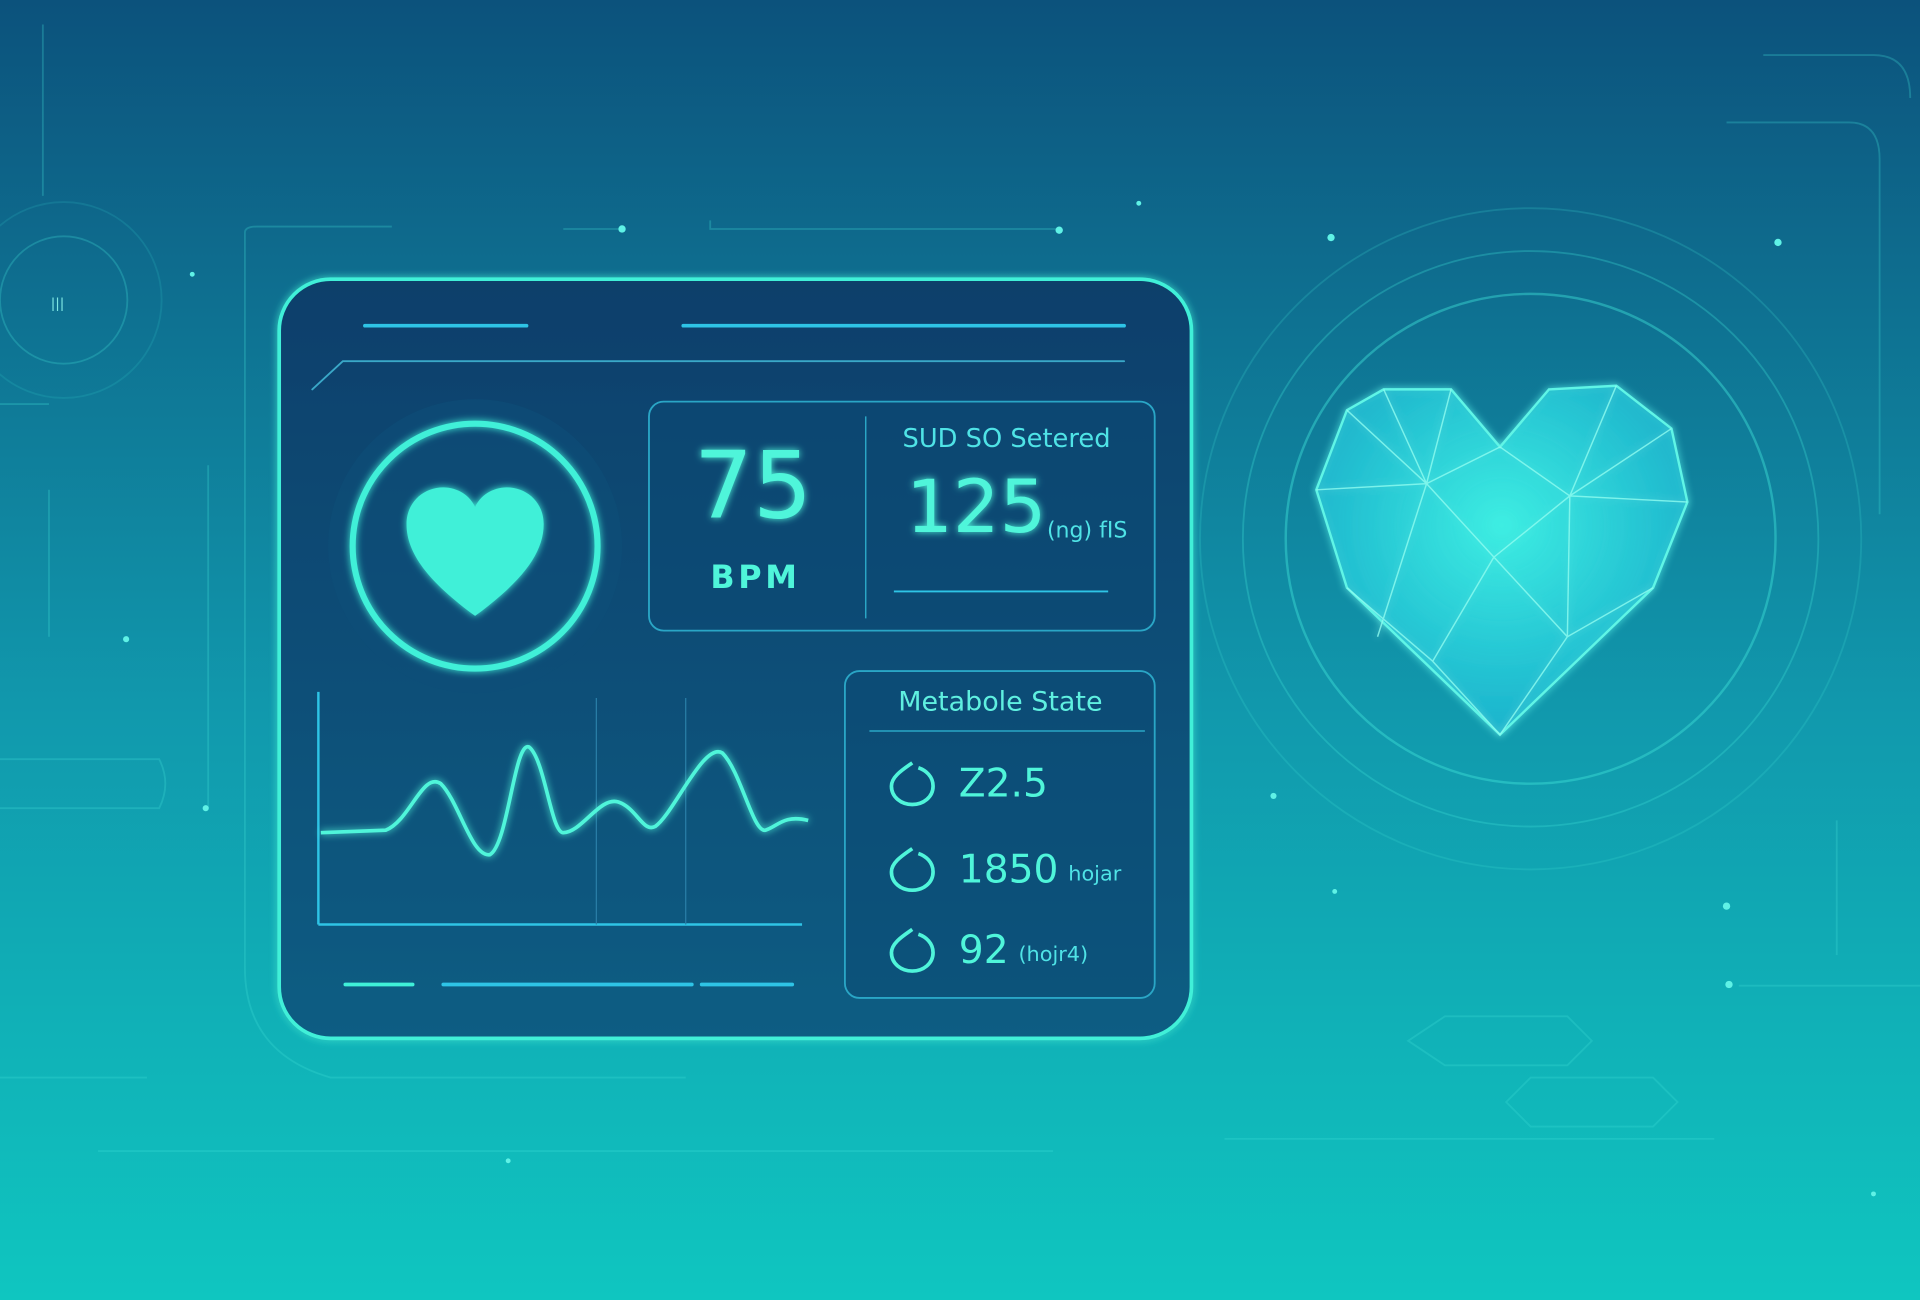  I want to click on waveform-area, so click(563, 808).